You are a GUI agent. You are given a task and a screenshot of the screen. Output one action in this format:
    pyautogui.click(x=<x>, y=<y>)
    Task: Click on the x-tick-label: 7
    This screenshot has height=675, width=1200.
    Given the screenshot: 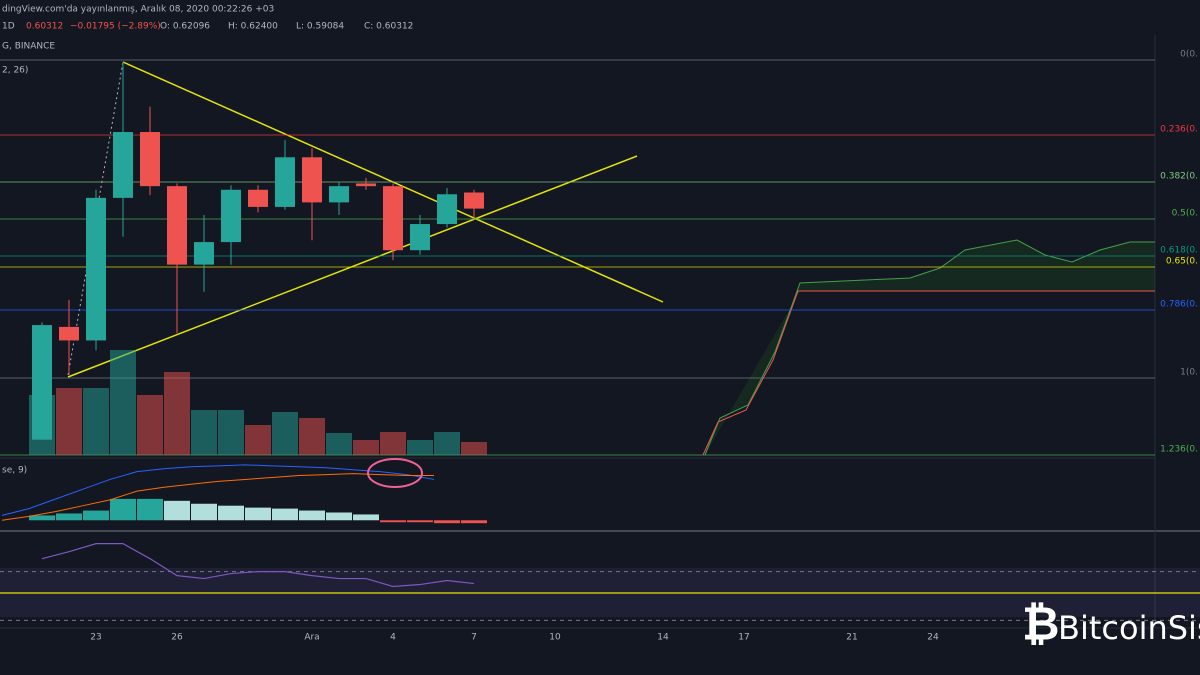 What is the action you would take?
    pyautogui.click(x=474, y=638)
    